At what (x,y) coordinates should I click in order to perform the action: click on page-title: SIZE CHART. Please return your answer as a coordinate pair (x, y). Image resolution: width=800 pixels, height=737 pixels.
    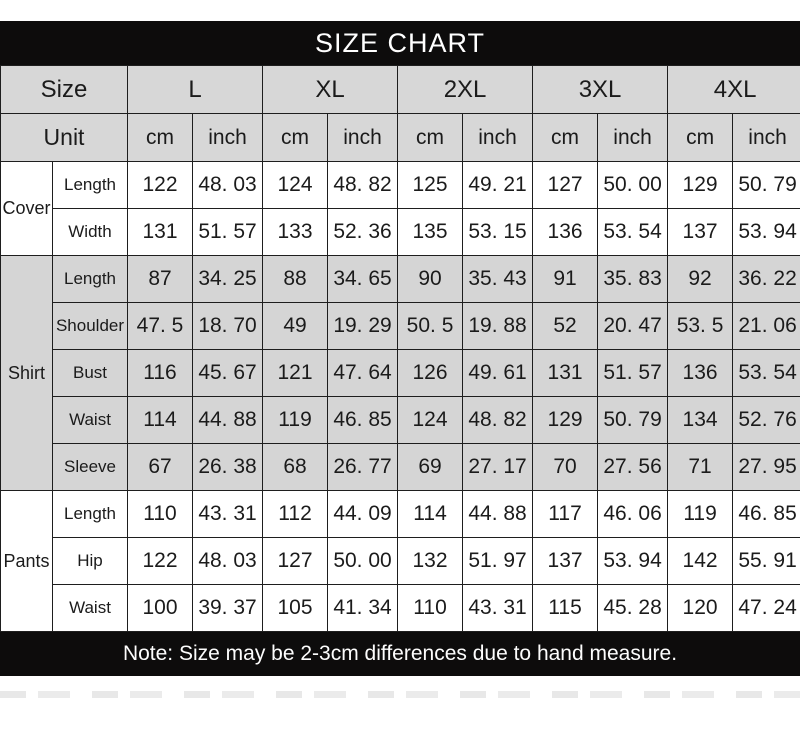
    Looking at the image, I should click on (400, 43).